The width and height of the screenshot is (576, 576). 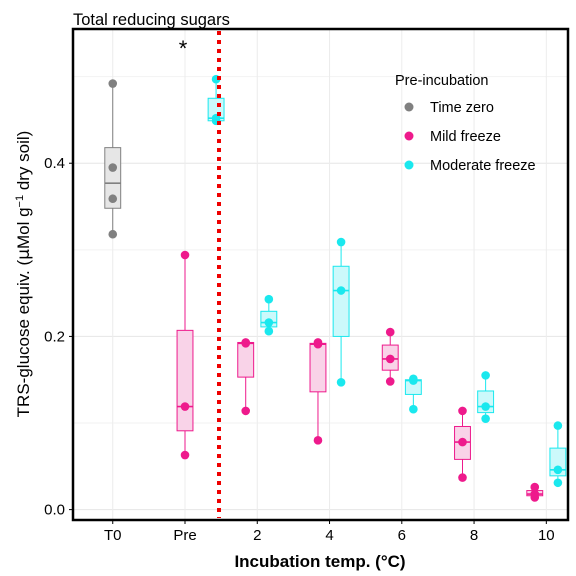 I want to click on y-axis-title: TRS-glucose equiv. (µMol g−1 dry soil), so click(x=24, y=274).